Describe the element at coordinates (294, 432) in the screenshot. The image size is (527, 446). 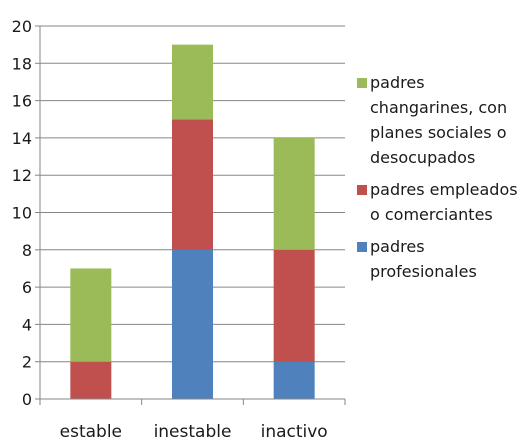
I see `x-tick-label: inactivo` at that location.